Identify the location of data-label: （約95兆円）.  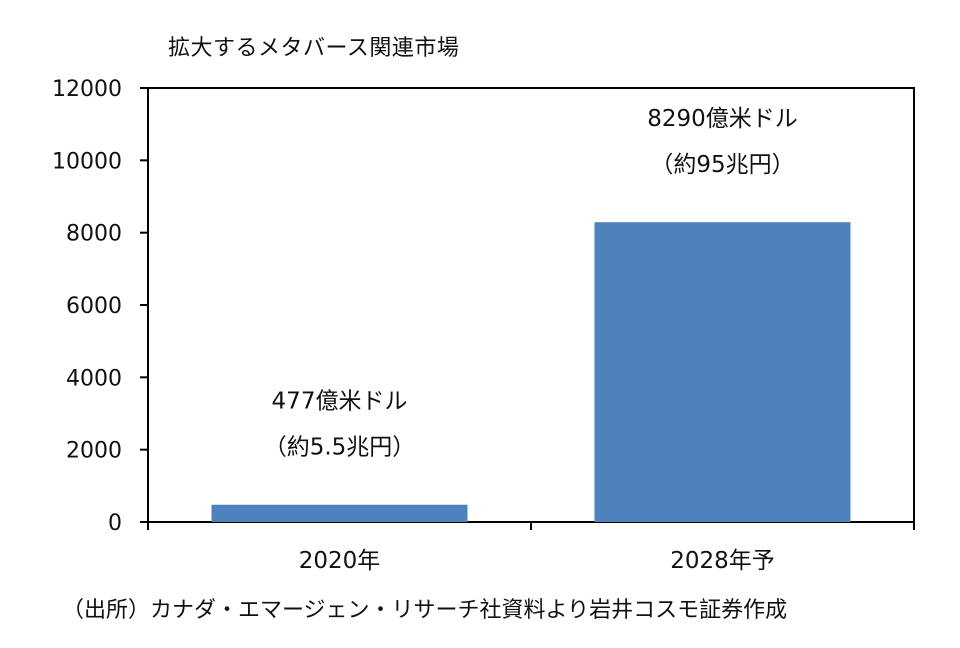
(722, 165).